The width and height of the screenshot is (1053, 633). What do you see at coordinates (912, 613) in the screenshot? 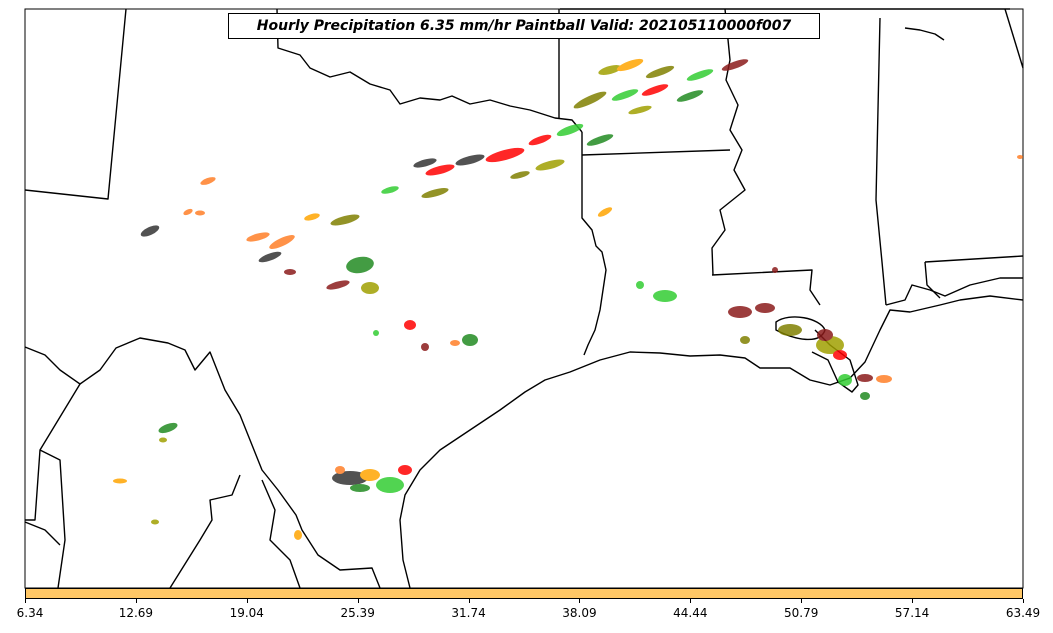
I see `colorbar-tick-label: 57.14` at bounding box center [912, 613].